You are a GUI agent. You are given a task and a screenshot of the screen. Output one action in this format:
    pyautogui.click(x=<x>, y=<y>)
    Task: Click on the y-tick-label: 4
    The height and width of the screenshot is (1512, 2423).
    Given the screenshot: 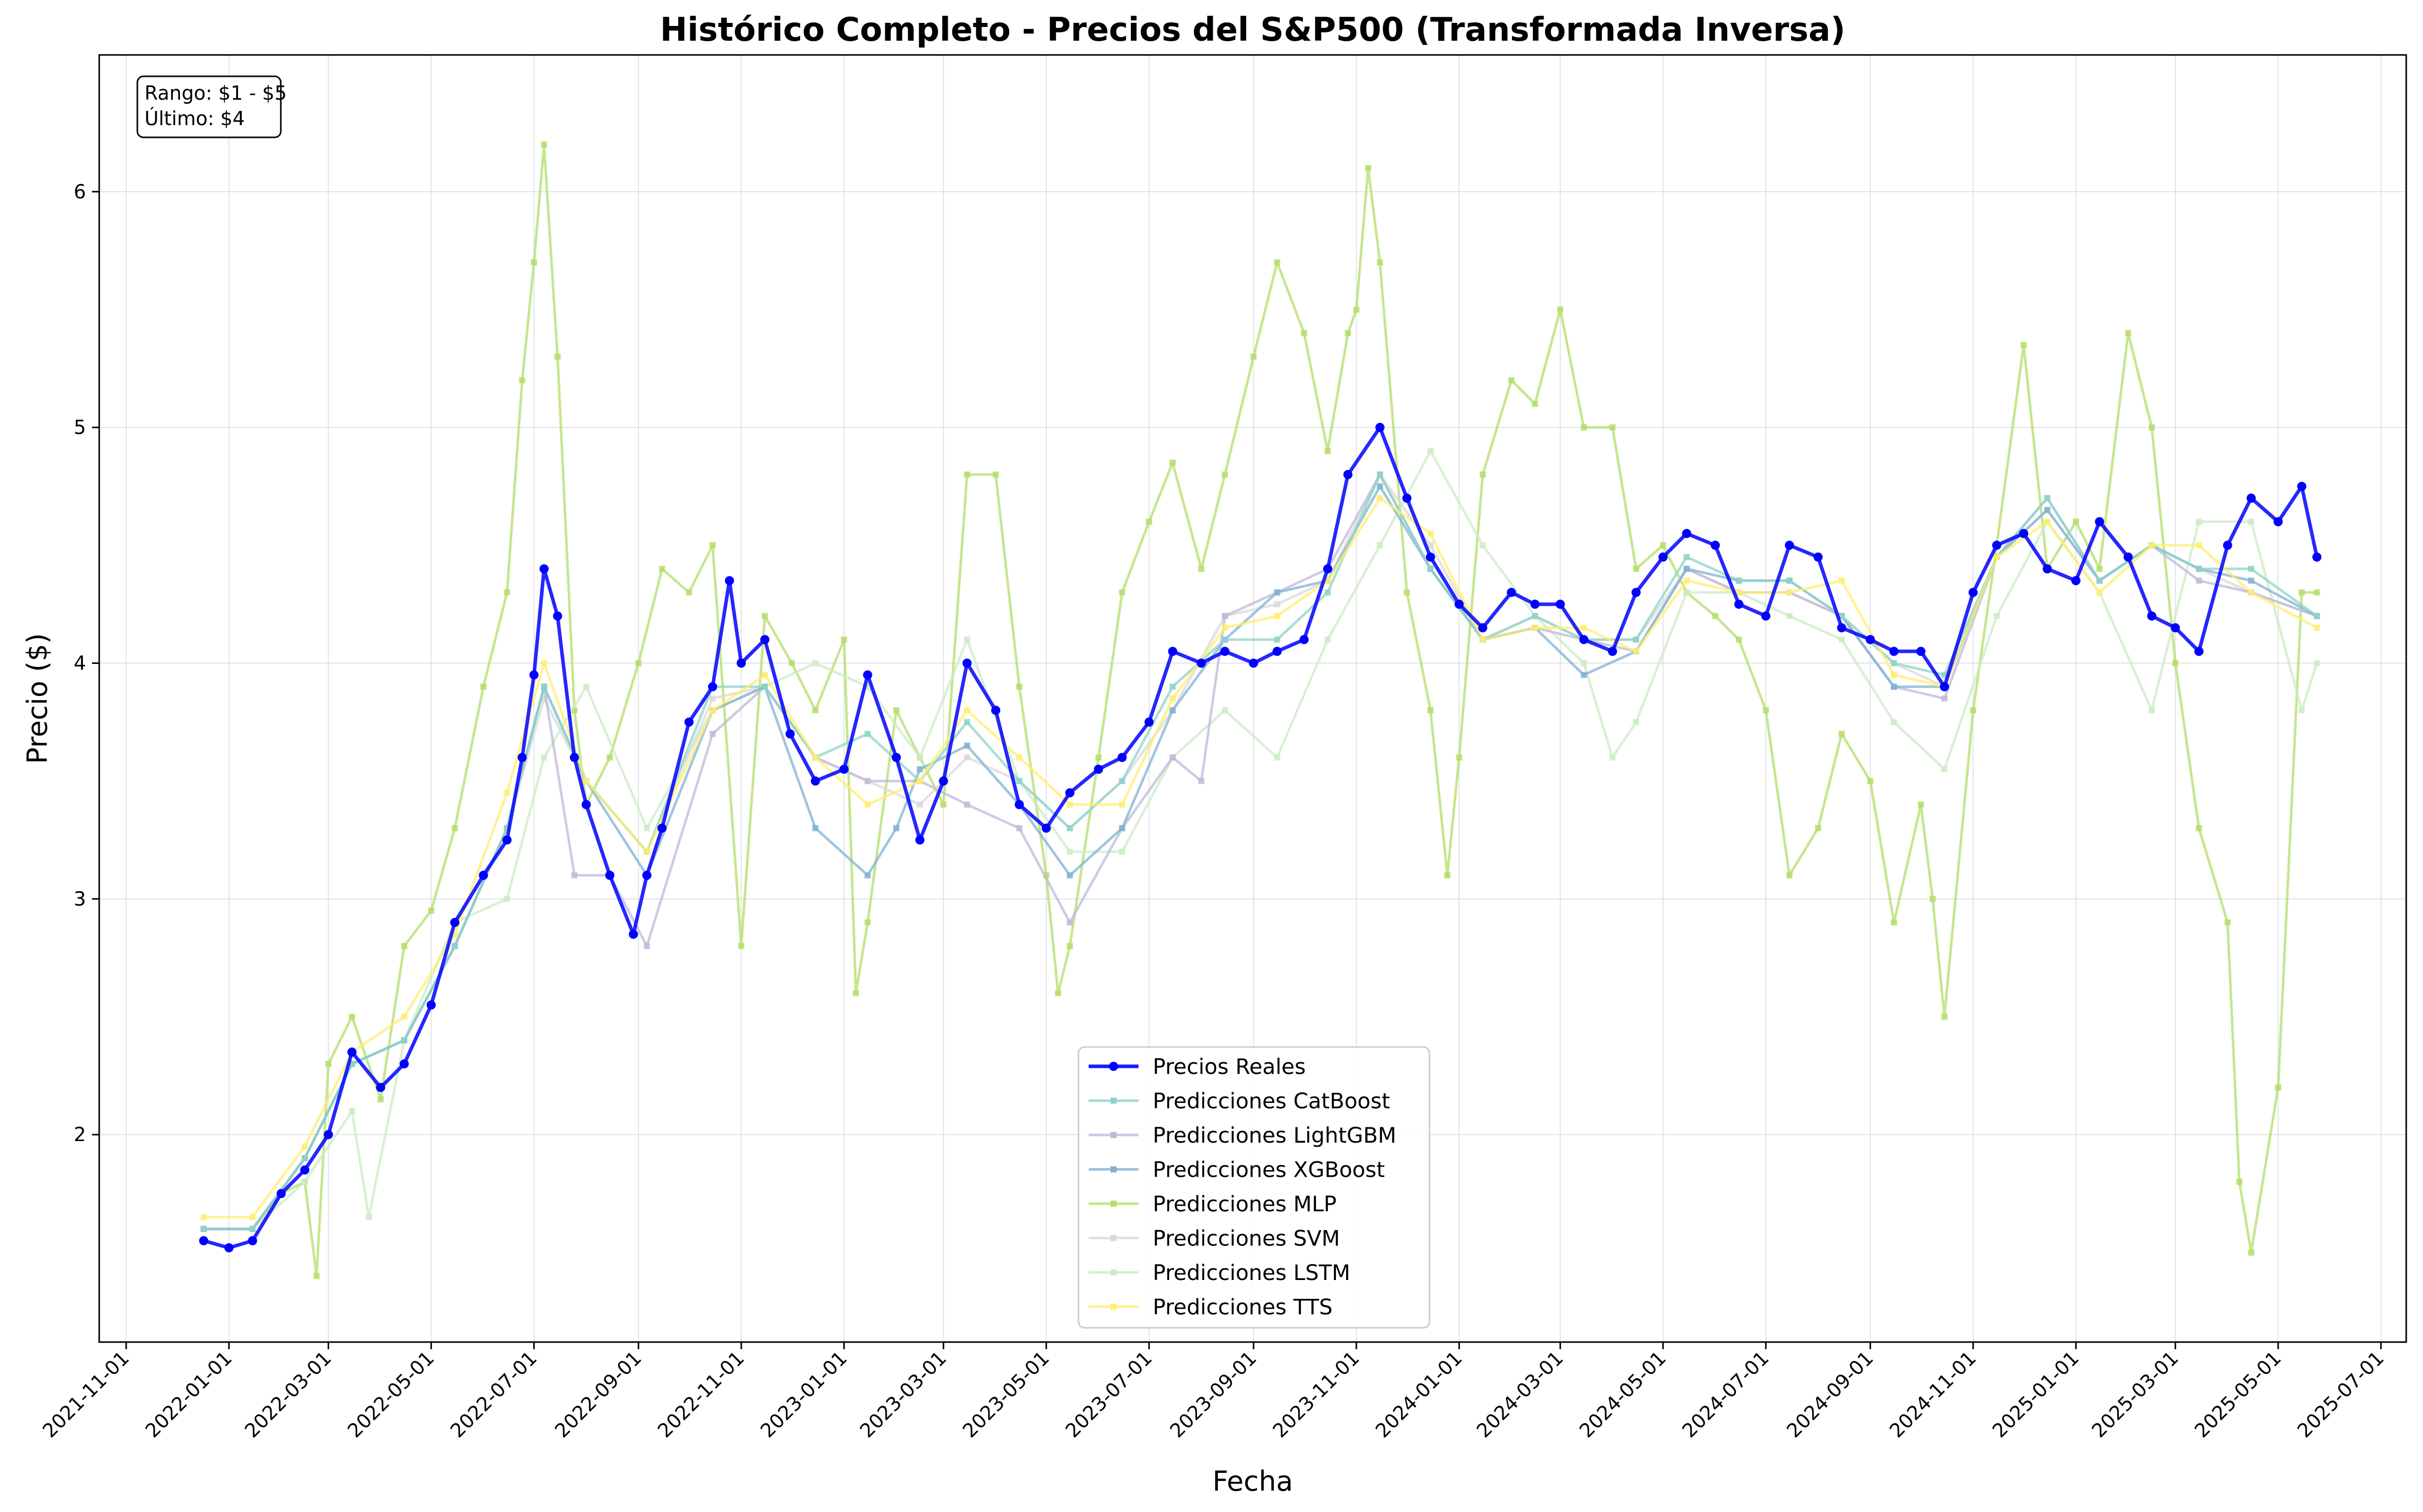 What is the action you would take?
    pyautogui.click(x=80, y=663)
    